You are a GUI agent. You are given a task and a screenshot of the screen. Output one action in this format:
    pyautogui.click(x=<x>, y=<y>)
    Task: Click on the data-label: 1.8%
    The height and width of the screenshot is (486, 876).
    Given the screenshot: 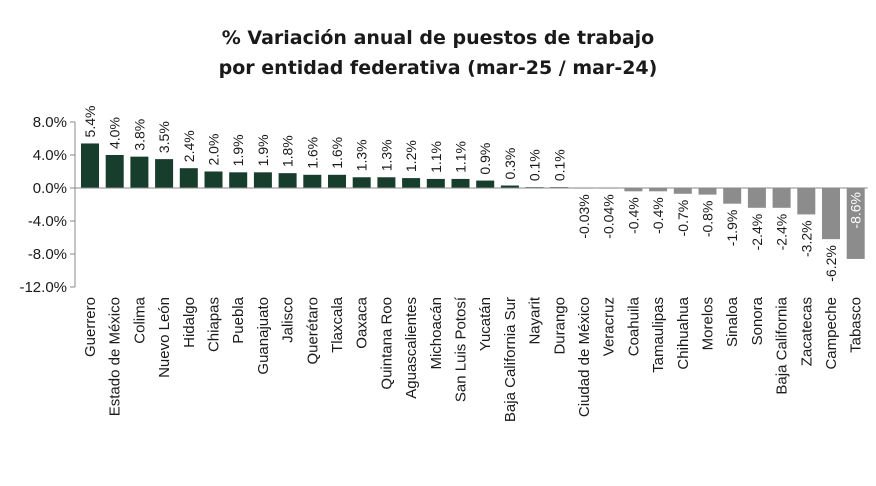 What is the action you would take?
    pyautogui.click(x=288, y=151)
    